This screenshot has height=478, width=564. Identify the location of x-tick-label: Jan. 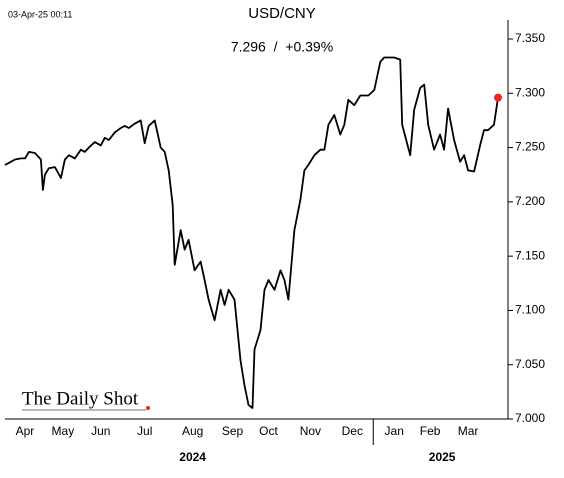
(394, 431).